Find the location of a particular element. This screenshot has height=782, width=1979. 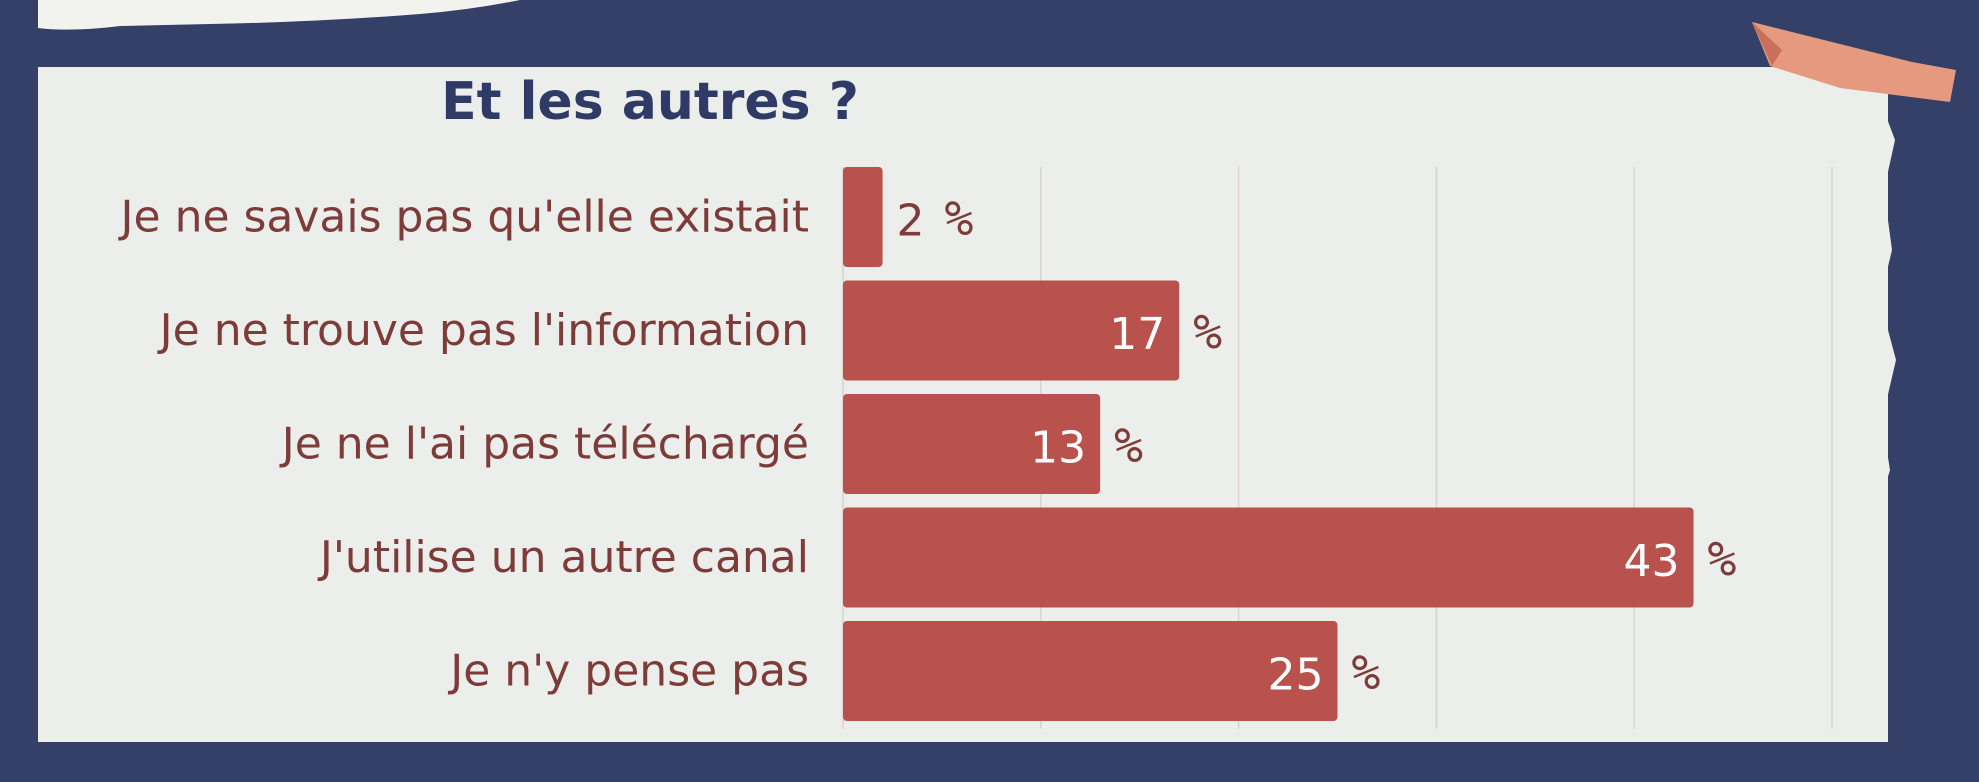

value-label: 13 is located at coordinates (1058, 448).